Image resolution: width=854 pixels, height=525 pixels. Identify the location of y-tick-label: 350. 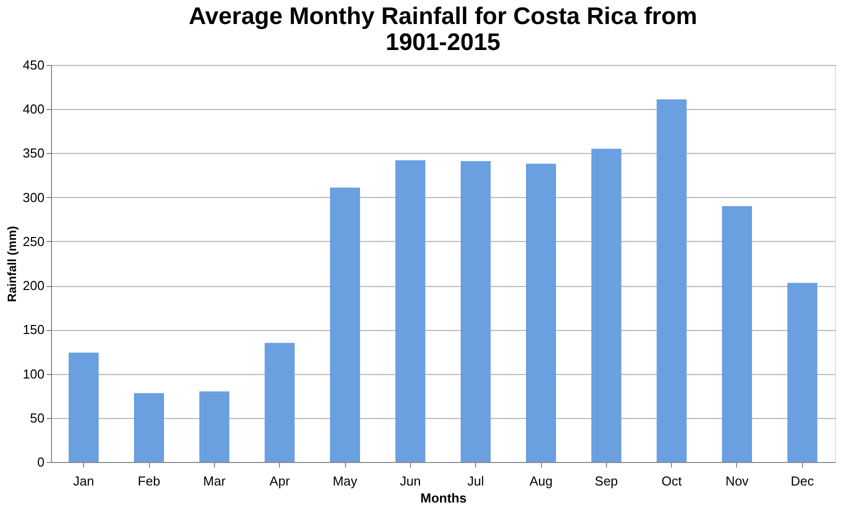
(33, 153).